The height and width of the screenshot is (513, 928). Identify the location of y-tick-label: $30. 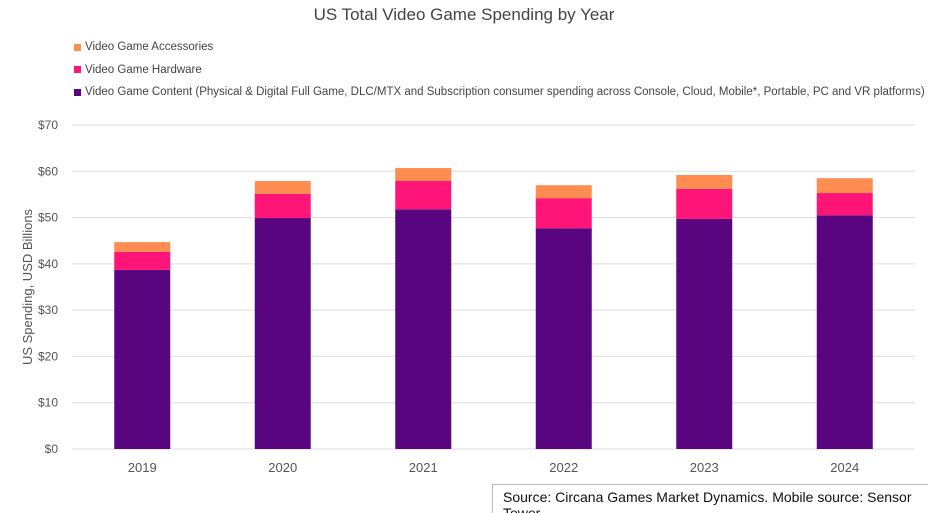
(48, 310).